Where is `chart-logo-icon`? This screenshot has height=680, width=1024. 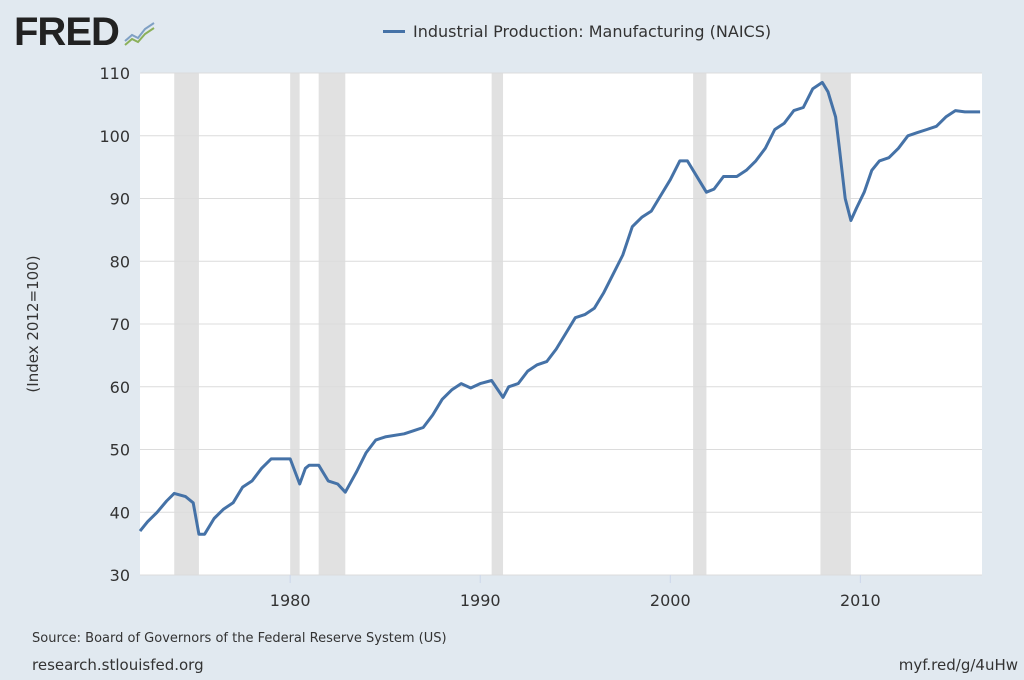
chart-logo-icon is located at coordinates (139, 32).